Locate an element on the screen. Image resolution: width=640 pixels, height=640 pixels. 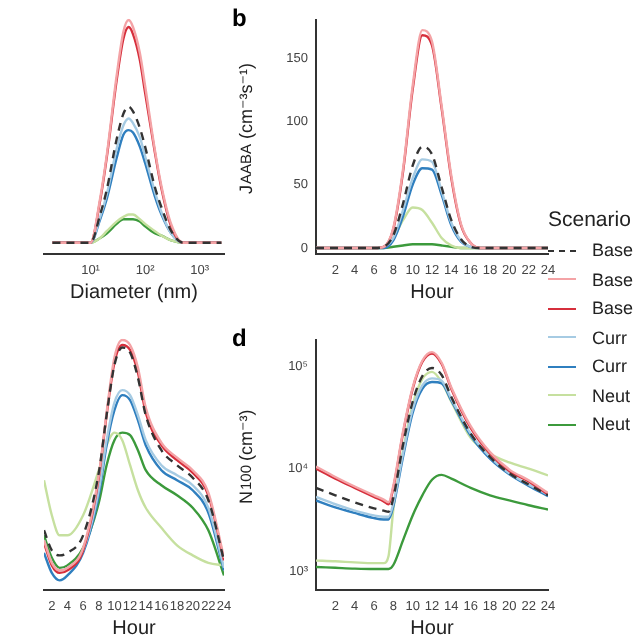
x-axis-title: Diameter (nm) is located at coordinates (134, 292).